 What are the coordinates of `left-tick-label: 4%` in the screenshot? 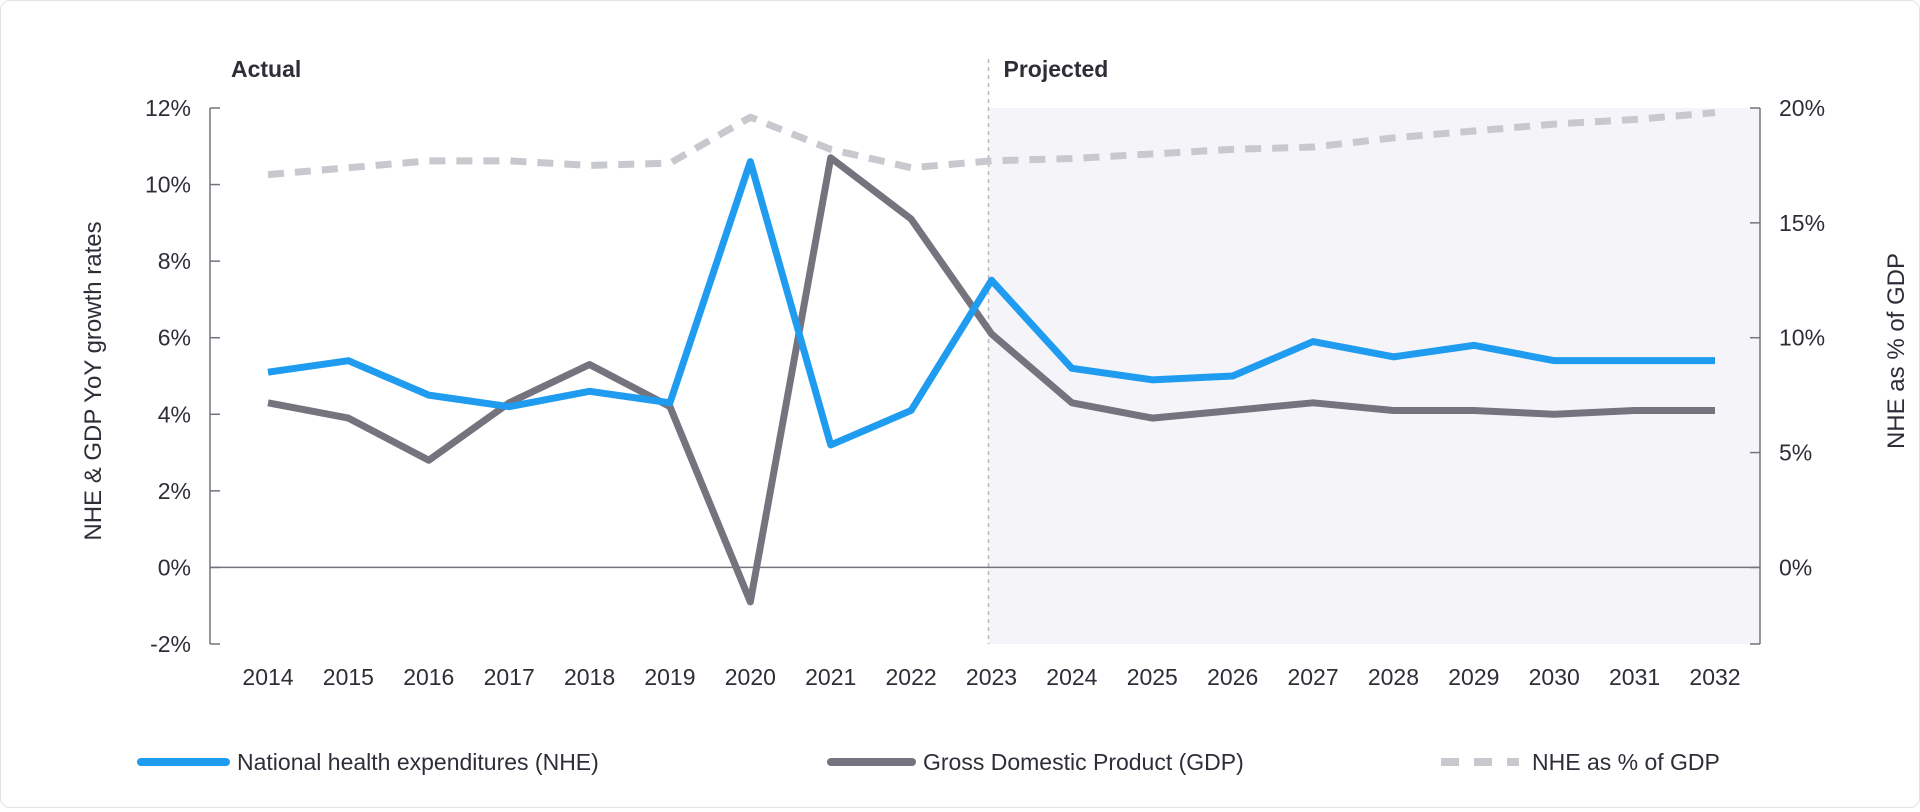 It's located at (174, 414).